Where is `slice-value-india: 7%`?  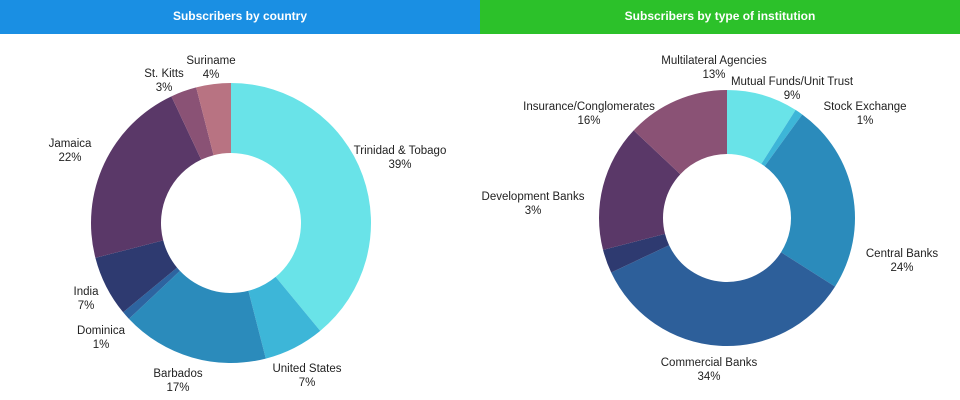 slice-value-india: 7% is located at coordinates (86, 306).